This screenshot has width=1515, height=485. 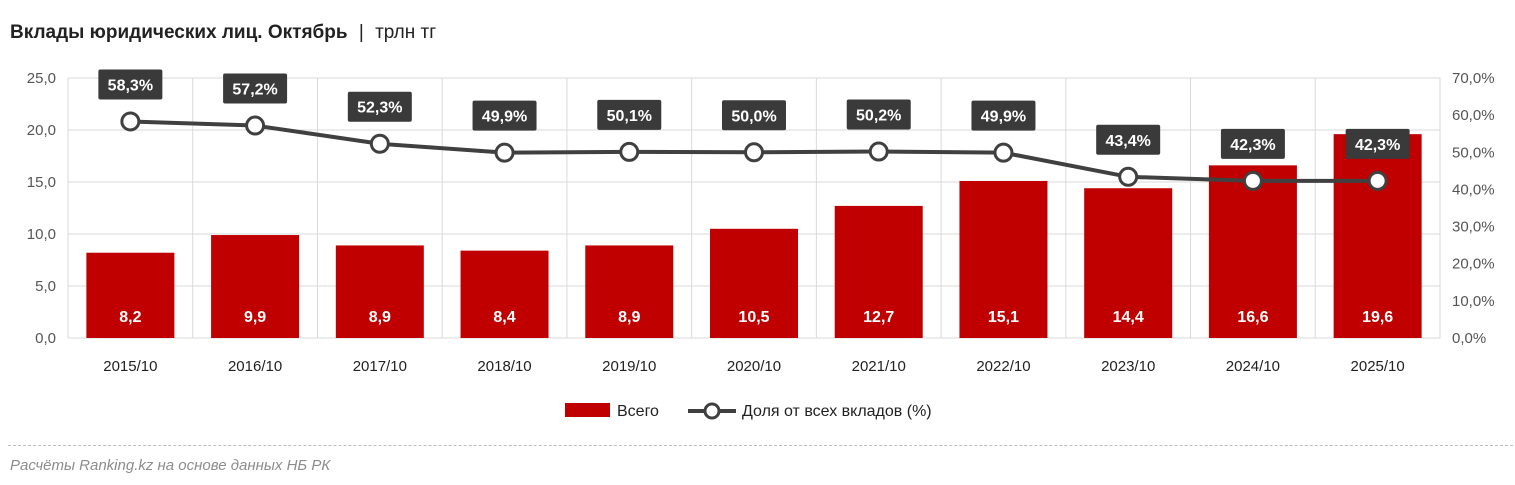 I want to click on share-value-label: 50,1%, so click(x=629, y=116).